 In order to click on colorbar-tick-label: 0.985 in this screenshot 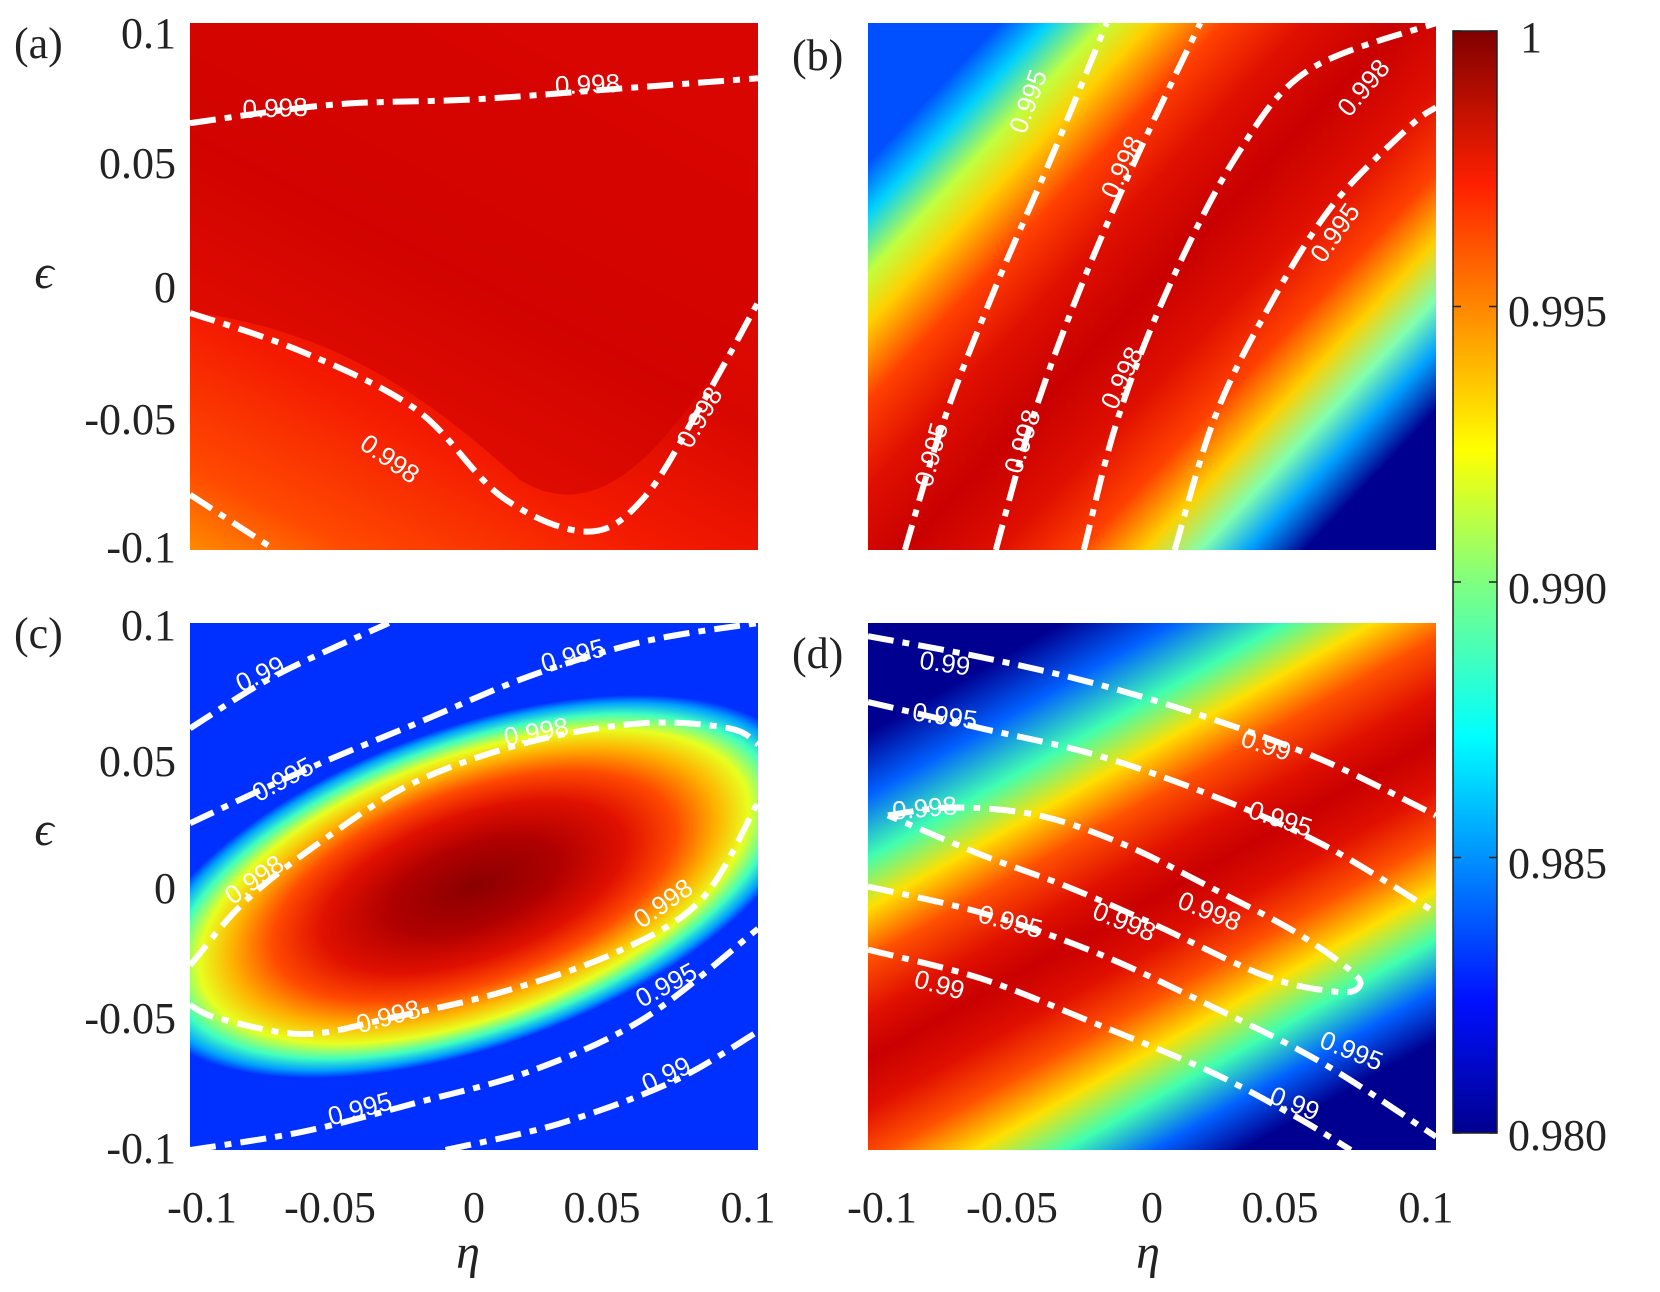, I will do `click(1557, 863)`.